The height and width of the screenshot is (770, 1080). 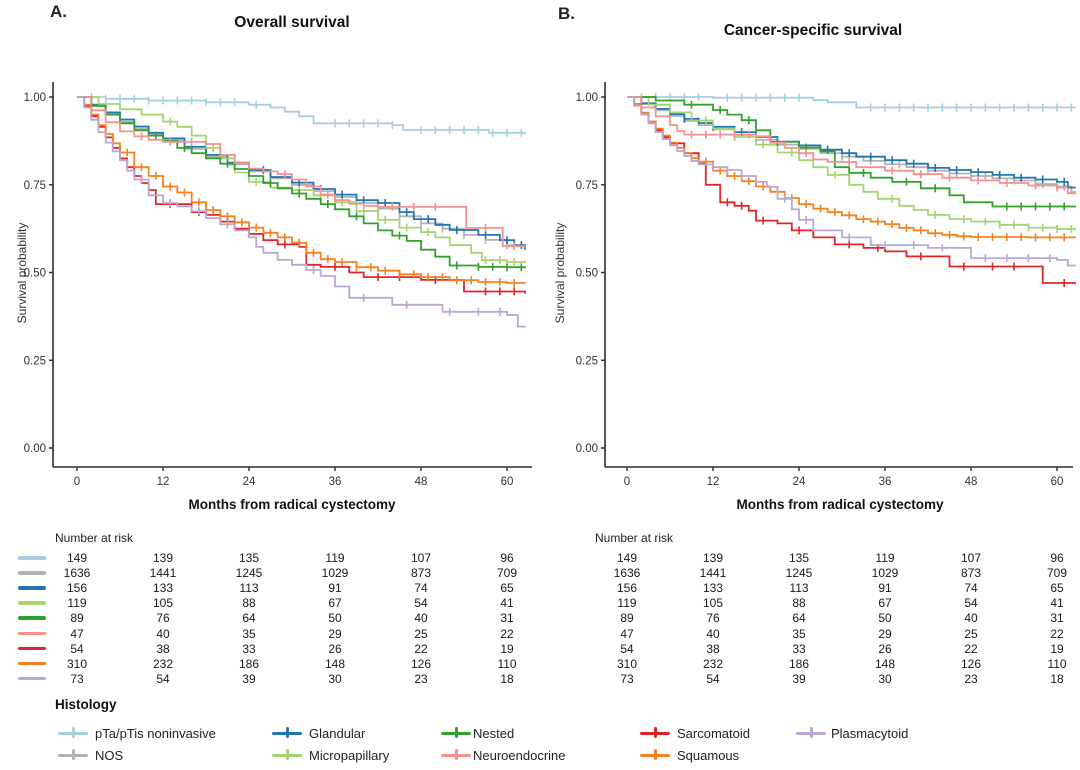 What do you see at coordinates (1057, 588) in the screenshot?
I see `risk-count-glandular-b: 65` at bounding box center [1057, 588].